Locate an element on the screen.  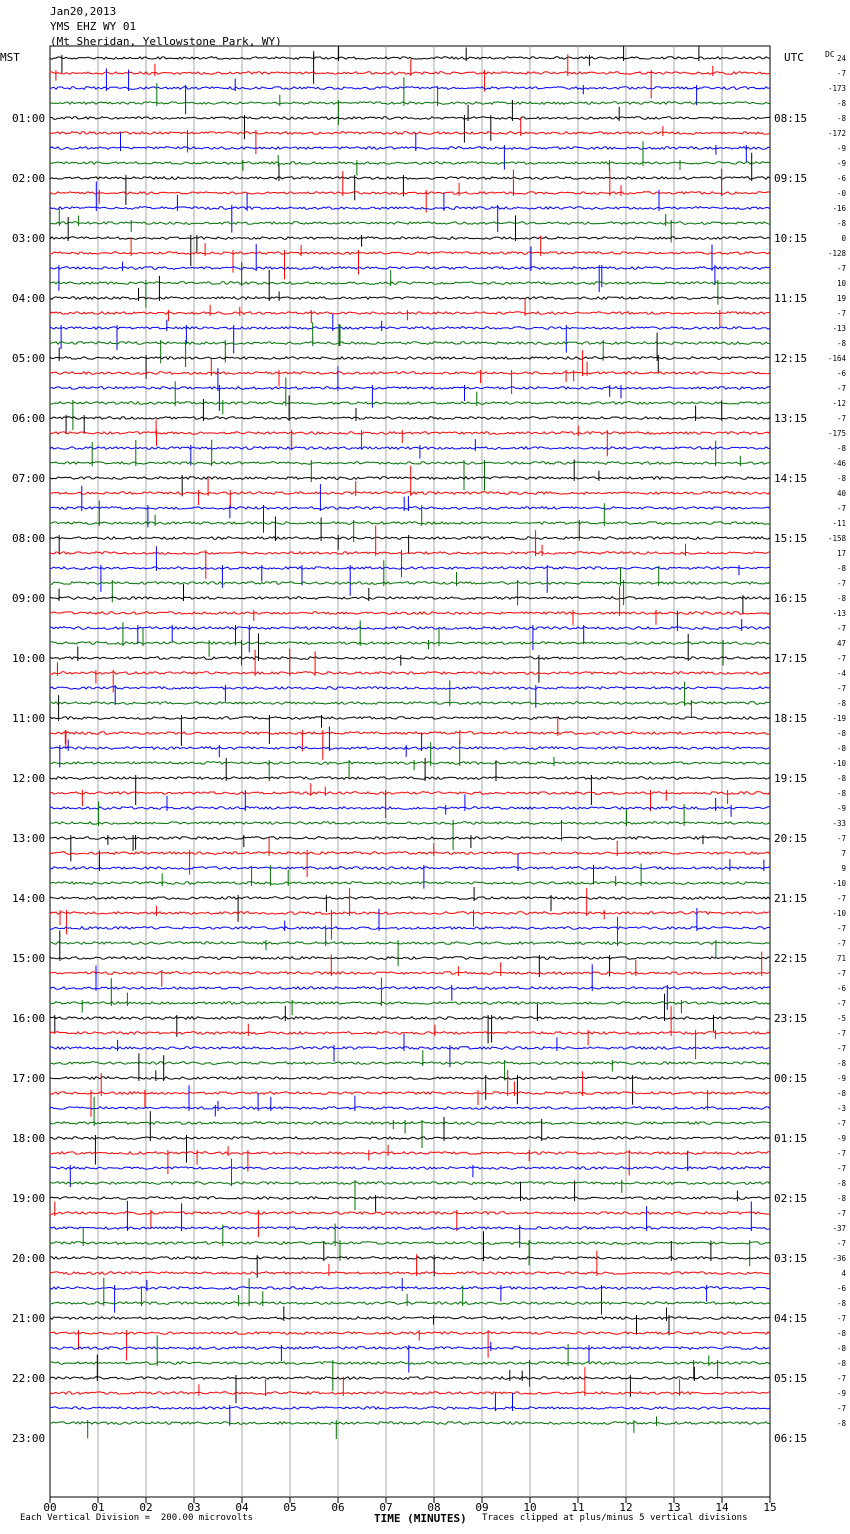
right-timezone-label: UTC is located at coordinates (794, 57).